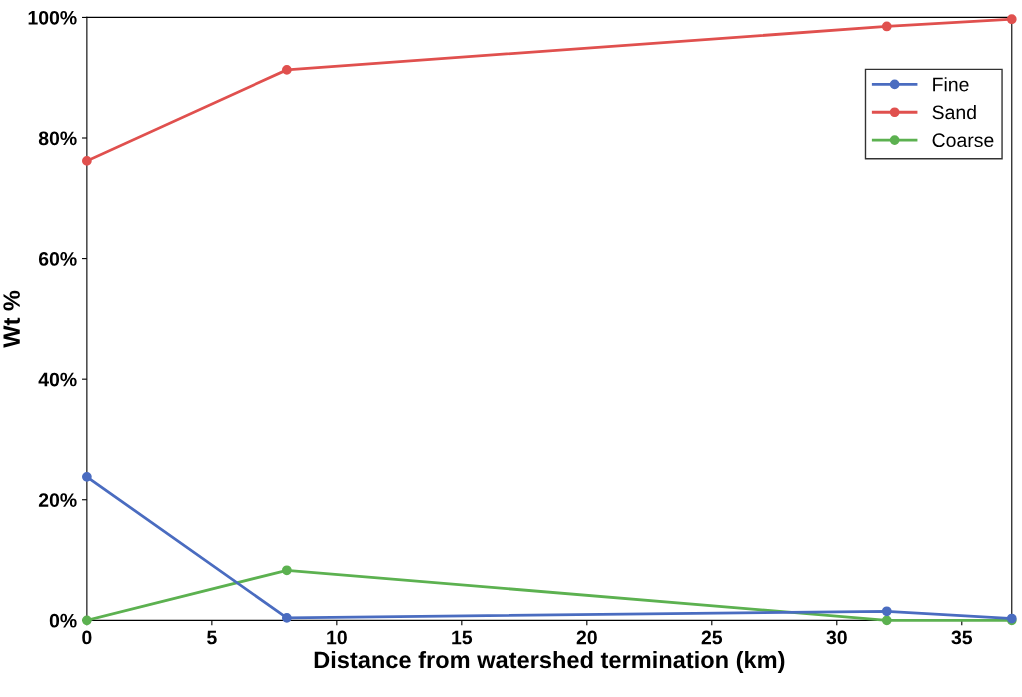 The height and width of the screenshot is (697, 1022). I want to click on y-tick-label: 40%, so click(57, 379).